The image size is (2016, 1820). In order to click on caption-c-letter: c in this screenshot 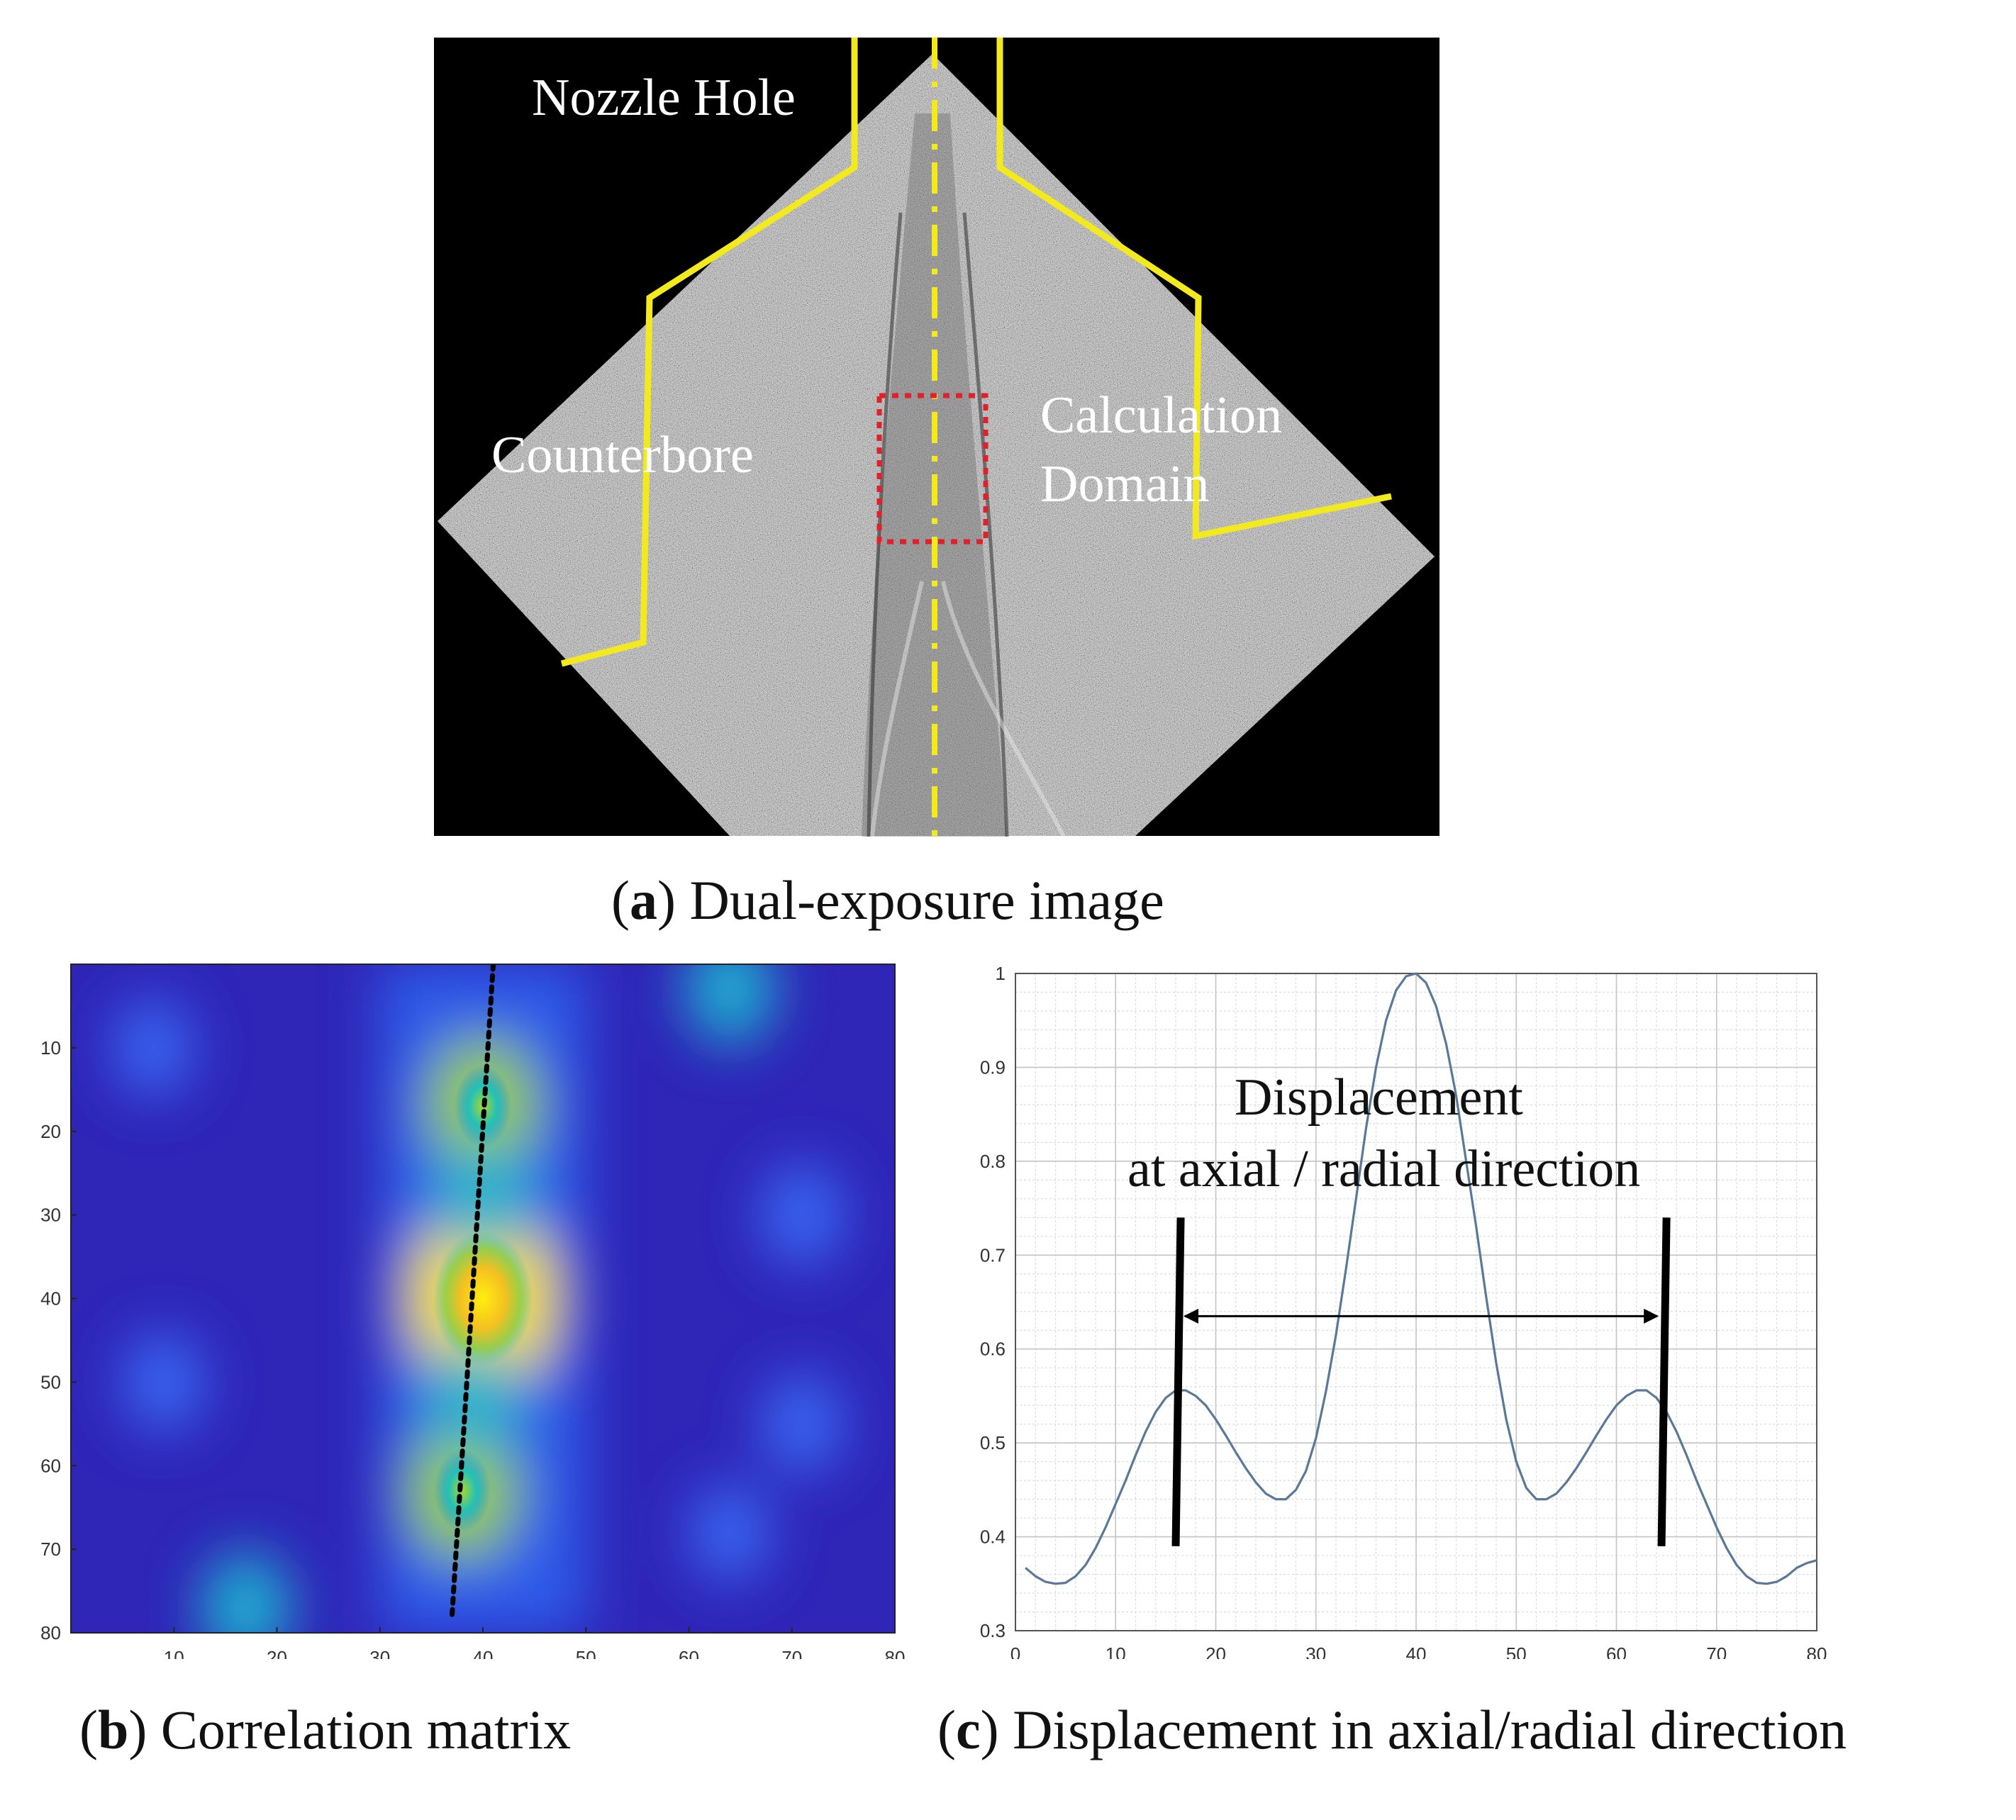, I will do `click(968, 1730)`.